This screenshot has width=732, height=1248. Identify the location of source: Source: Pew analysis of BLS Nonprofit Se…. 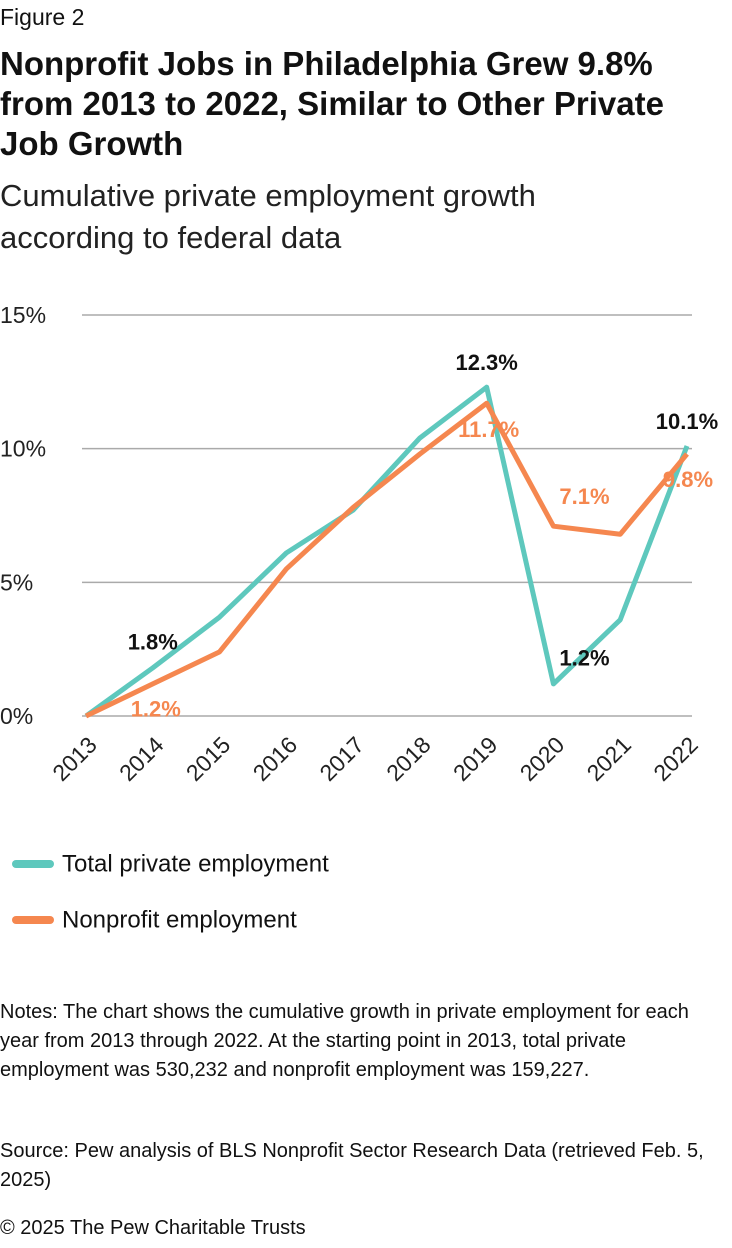
(352, 1165).